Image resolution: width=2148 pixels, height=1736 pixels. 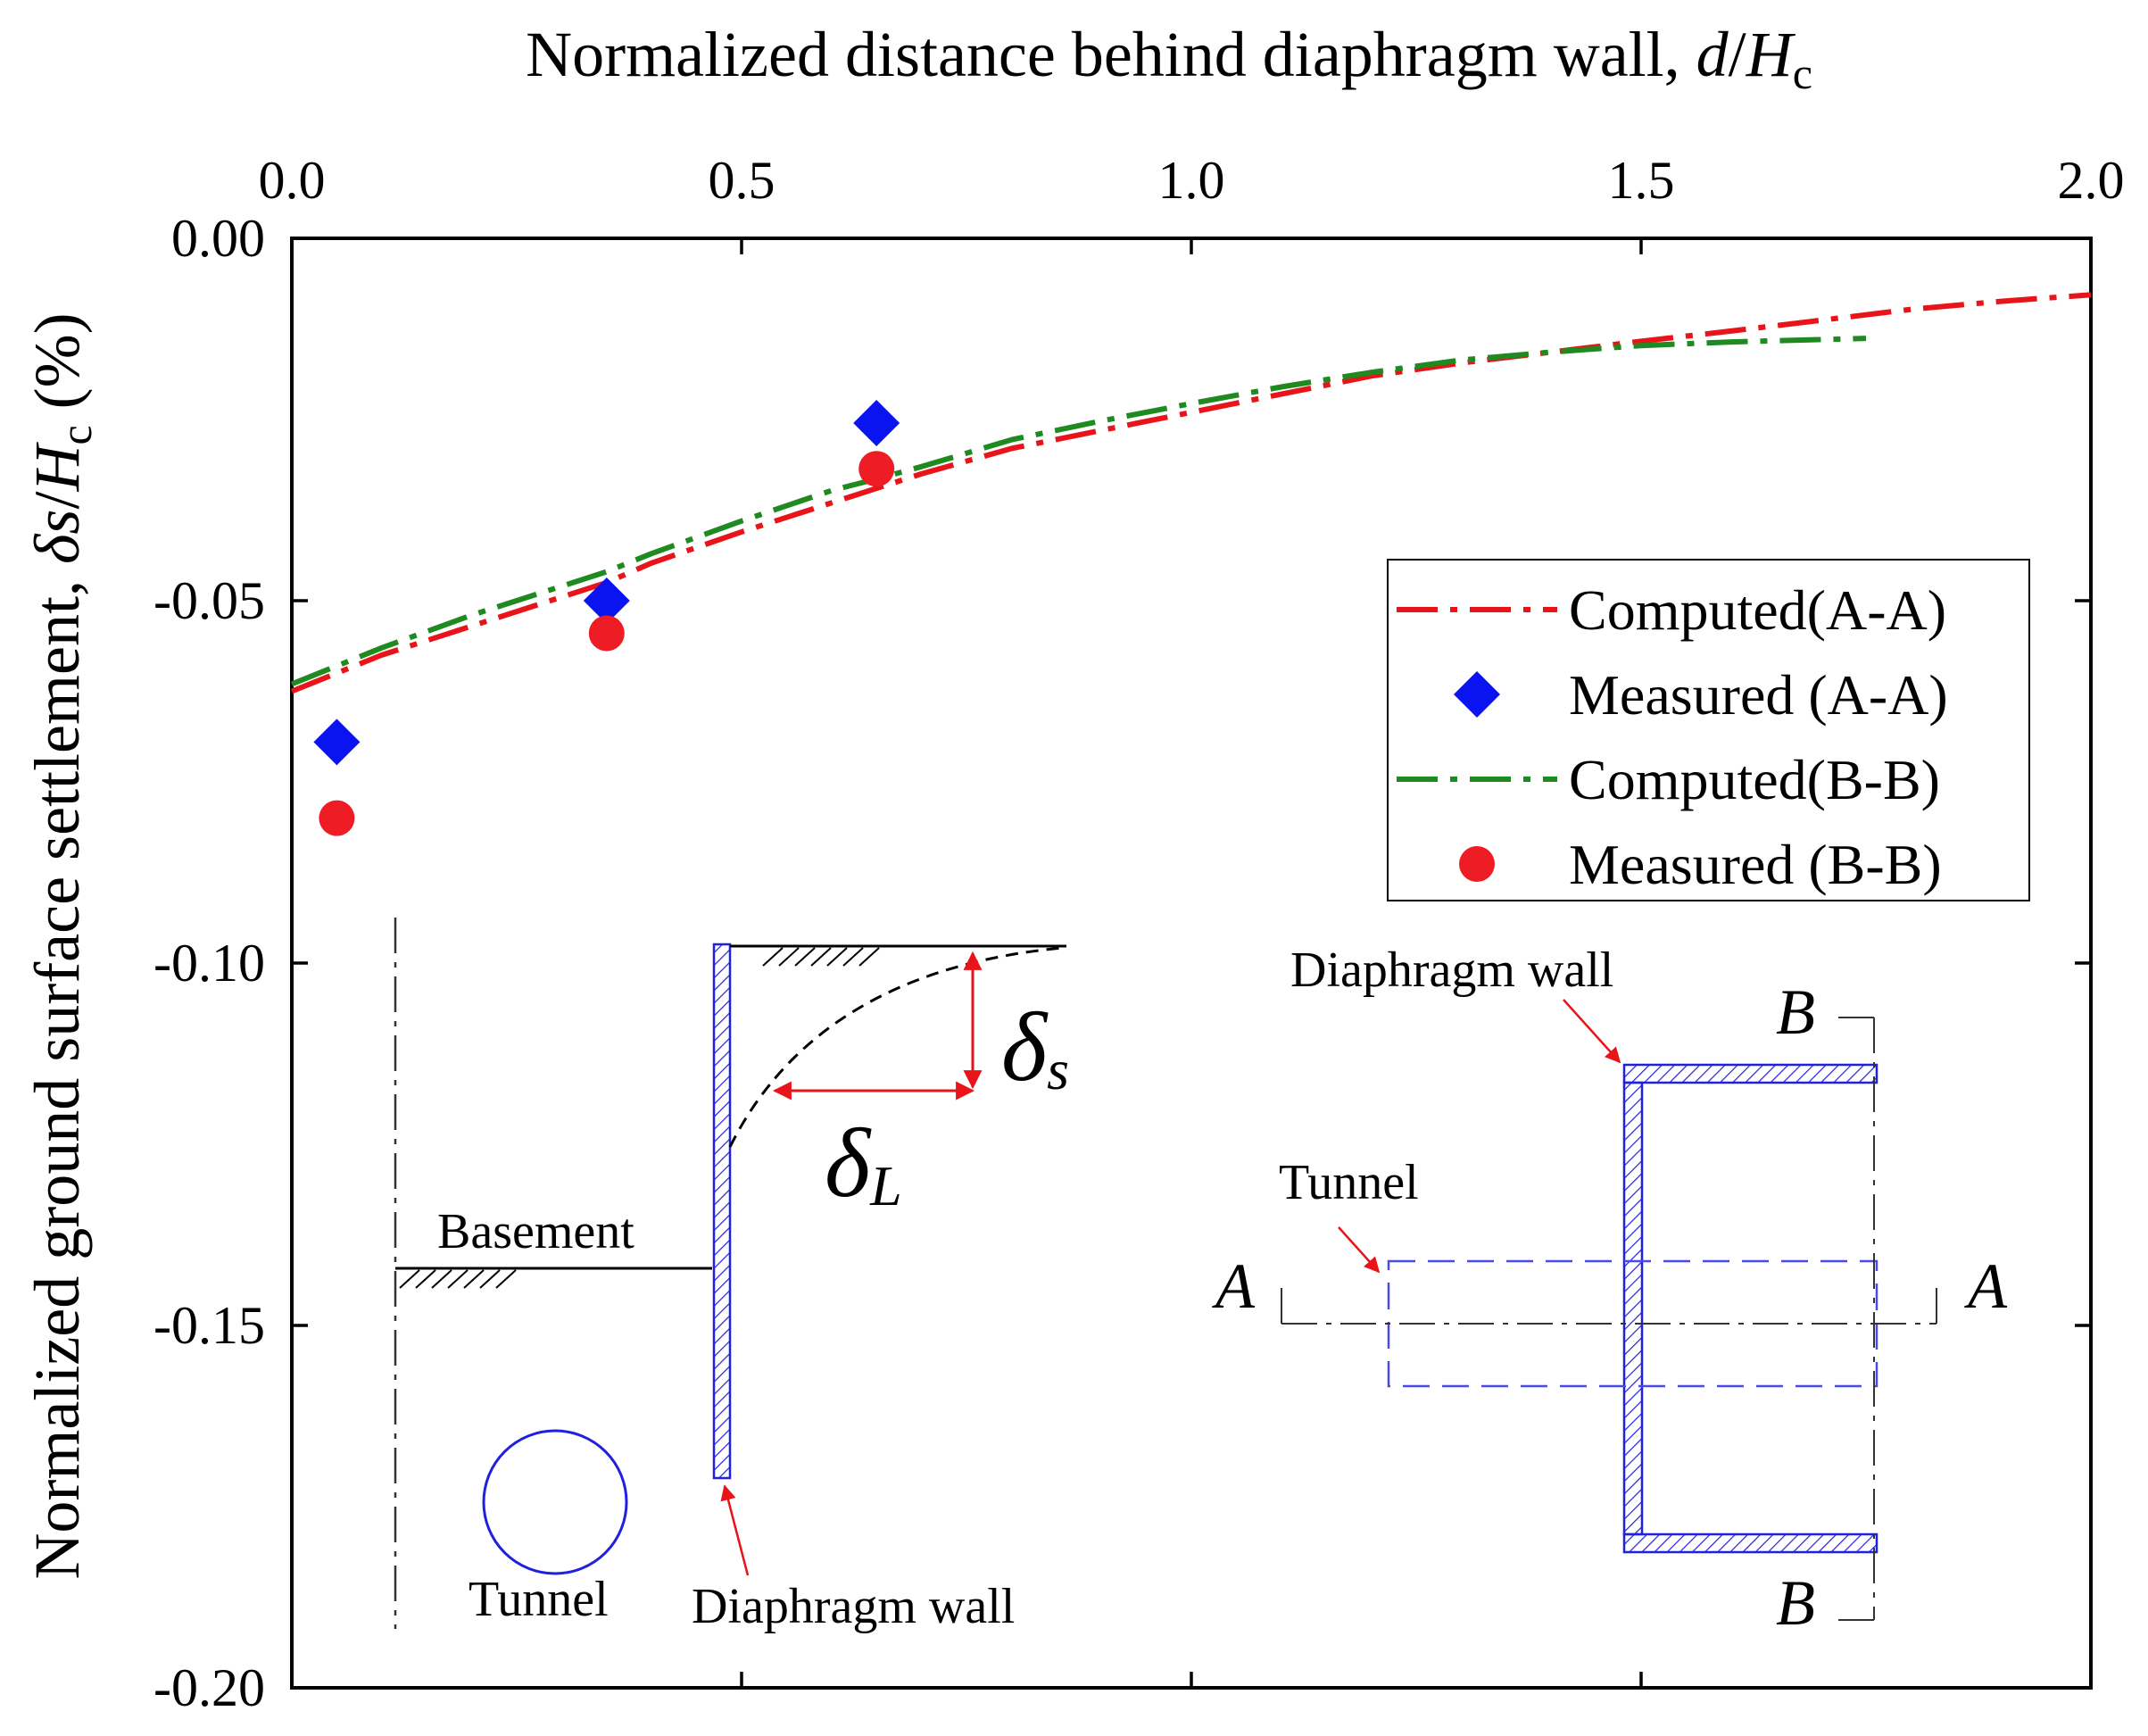 I want to click on legend-label-measured-a-a: Measured (A-A), so click(x=1758, y=695).